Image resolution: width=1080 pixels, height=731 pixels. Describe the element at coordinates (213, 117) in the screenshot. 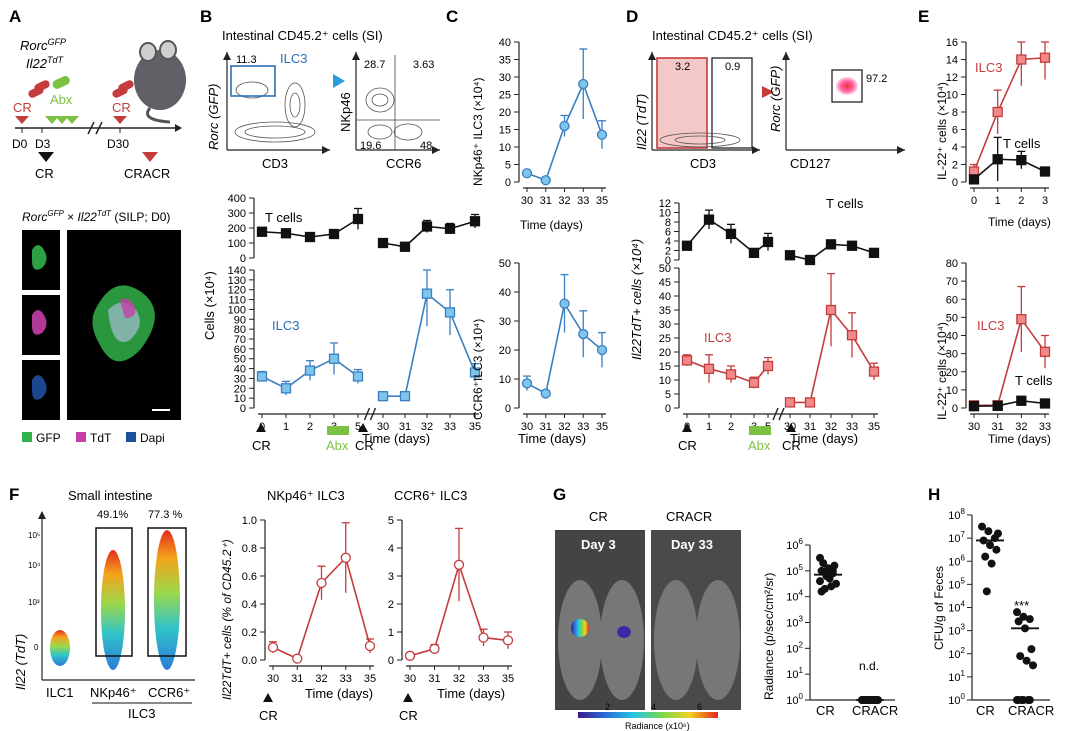

I see `b-flow1-ylabel: Rorc (GFP)` at that location.